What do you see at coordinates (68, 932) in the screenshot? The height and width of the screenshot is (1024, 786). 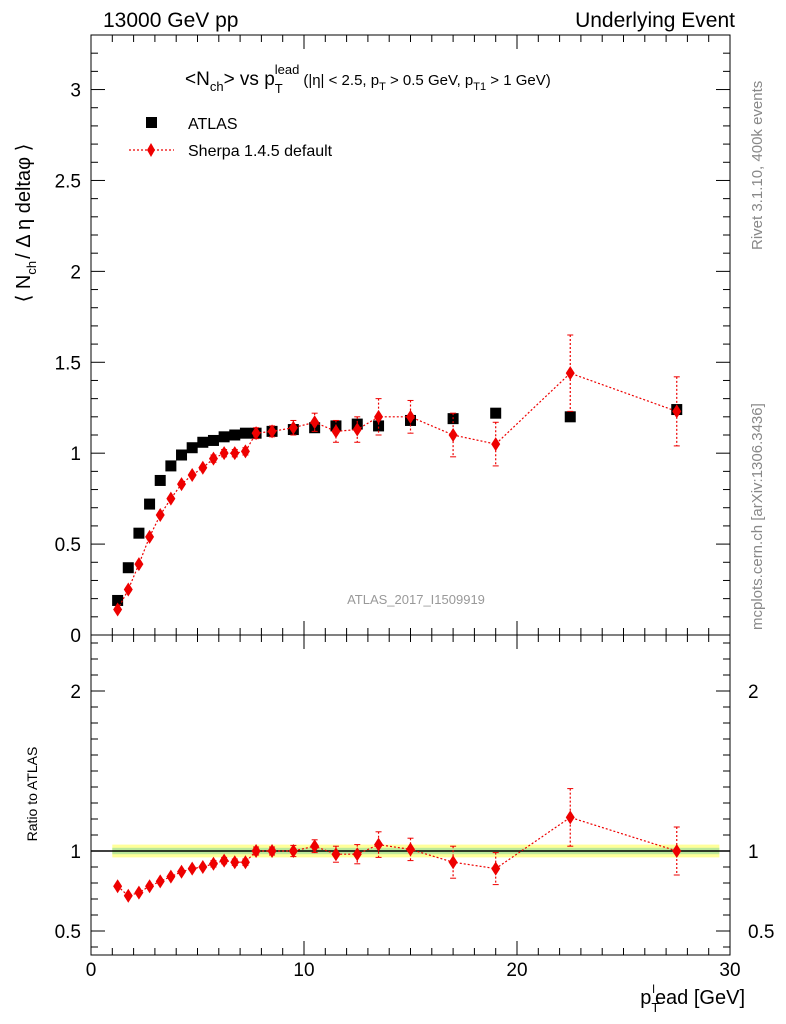 I see `ratio-y-tick-label: 0.5` at bounding box center [68, 932].